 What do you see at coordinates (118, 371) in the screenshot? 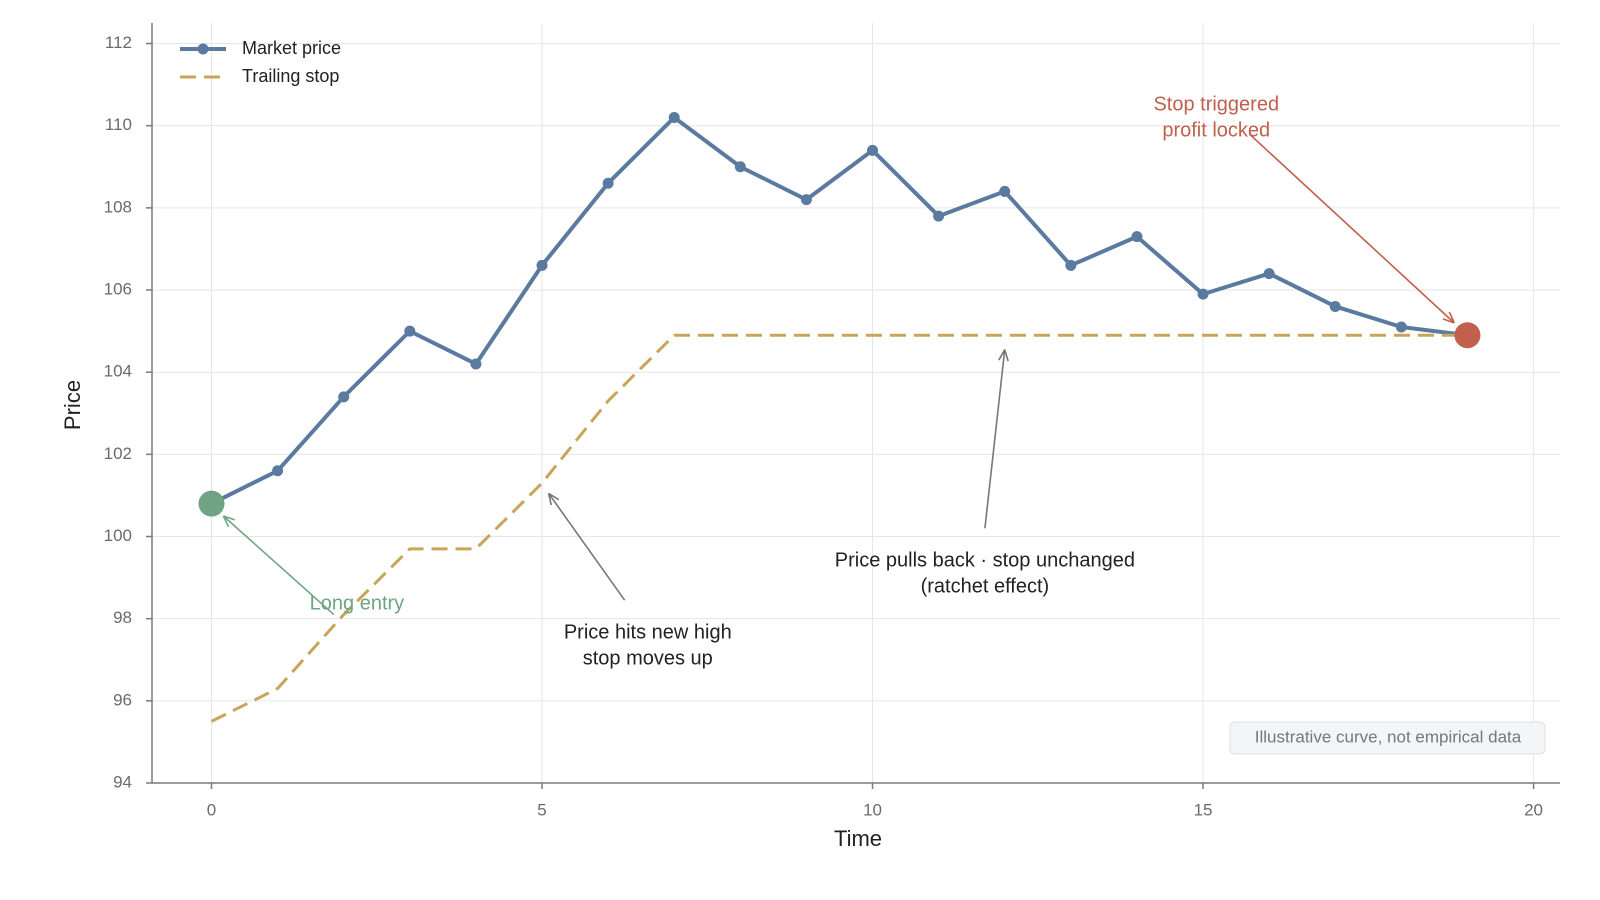
I see `y-tick-label: 104` at bounding box center [118, 371].